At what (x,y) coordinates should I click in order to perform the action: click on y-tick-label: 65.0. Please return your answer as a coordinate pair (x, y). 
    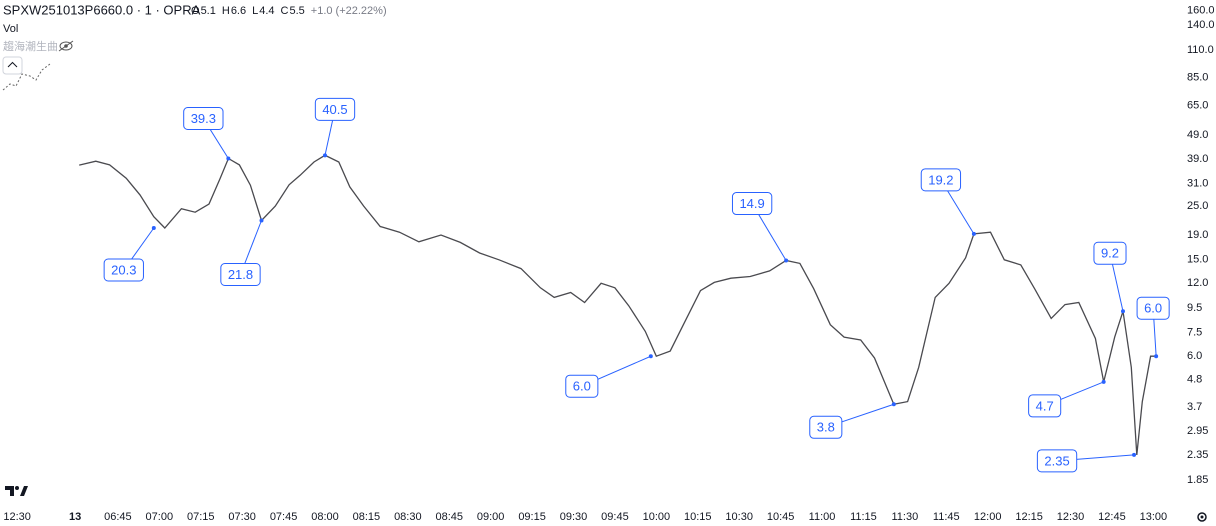
    Looking at the image, I should click on (1197, 105).